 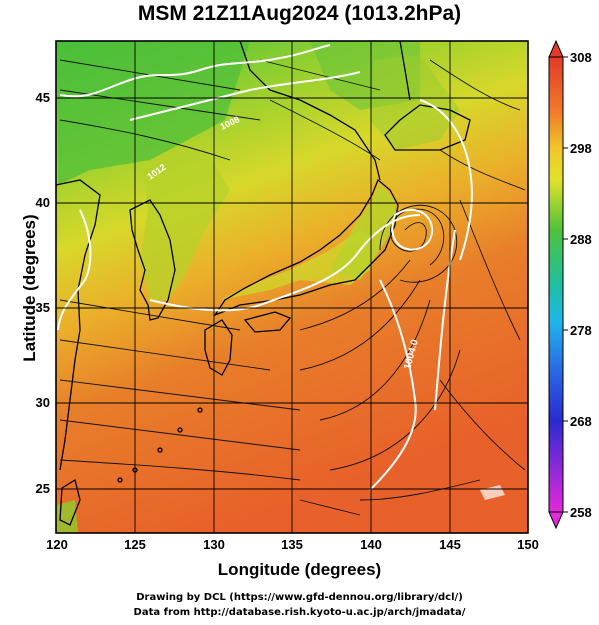 I want to click on x-axis-title: Longitude (degrees), so click(x=299, y=569).